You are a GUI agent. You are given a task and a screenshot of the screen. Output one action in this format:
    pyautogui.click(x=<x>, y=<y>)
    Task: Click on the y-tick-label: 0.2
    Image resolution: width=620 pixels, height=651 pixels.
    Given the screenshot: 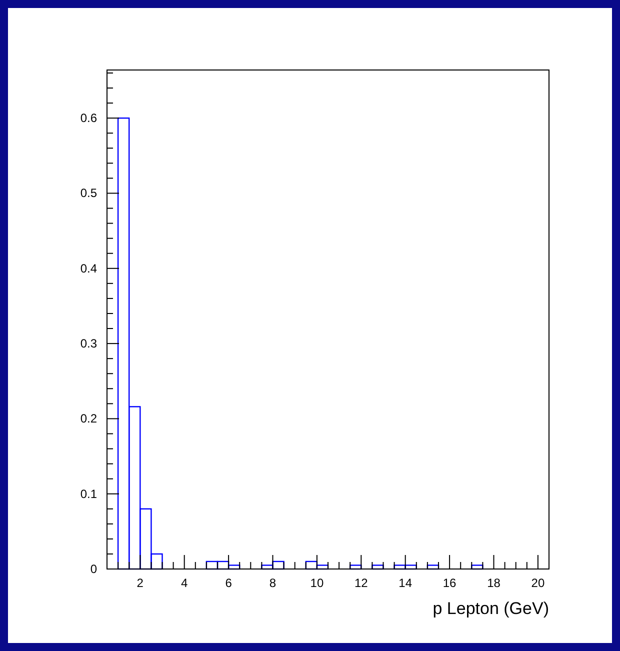 What is the action you would take?
    pyautogui.click(x=89, y=419)
    